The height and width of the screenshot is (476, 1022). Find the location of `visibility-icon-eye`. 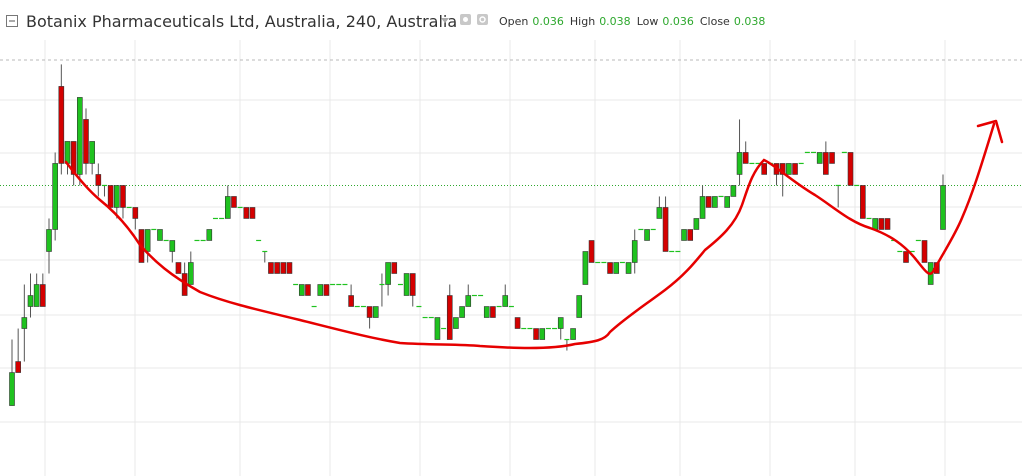

visibility-icon-eye is located at coordinates (465, 19).